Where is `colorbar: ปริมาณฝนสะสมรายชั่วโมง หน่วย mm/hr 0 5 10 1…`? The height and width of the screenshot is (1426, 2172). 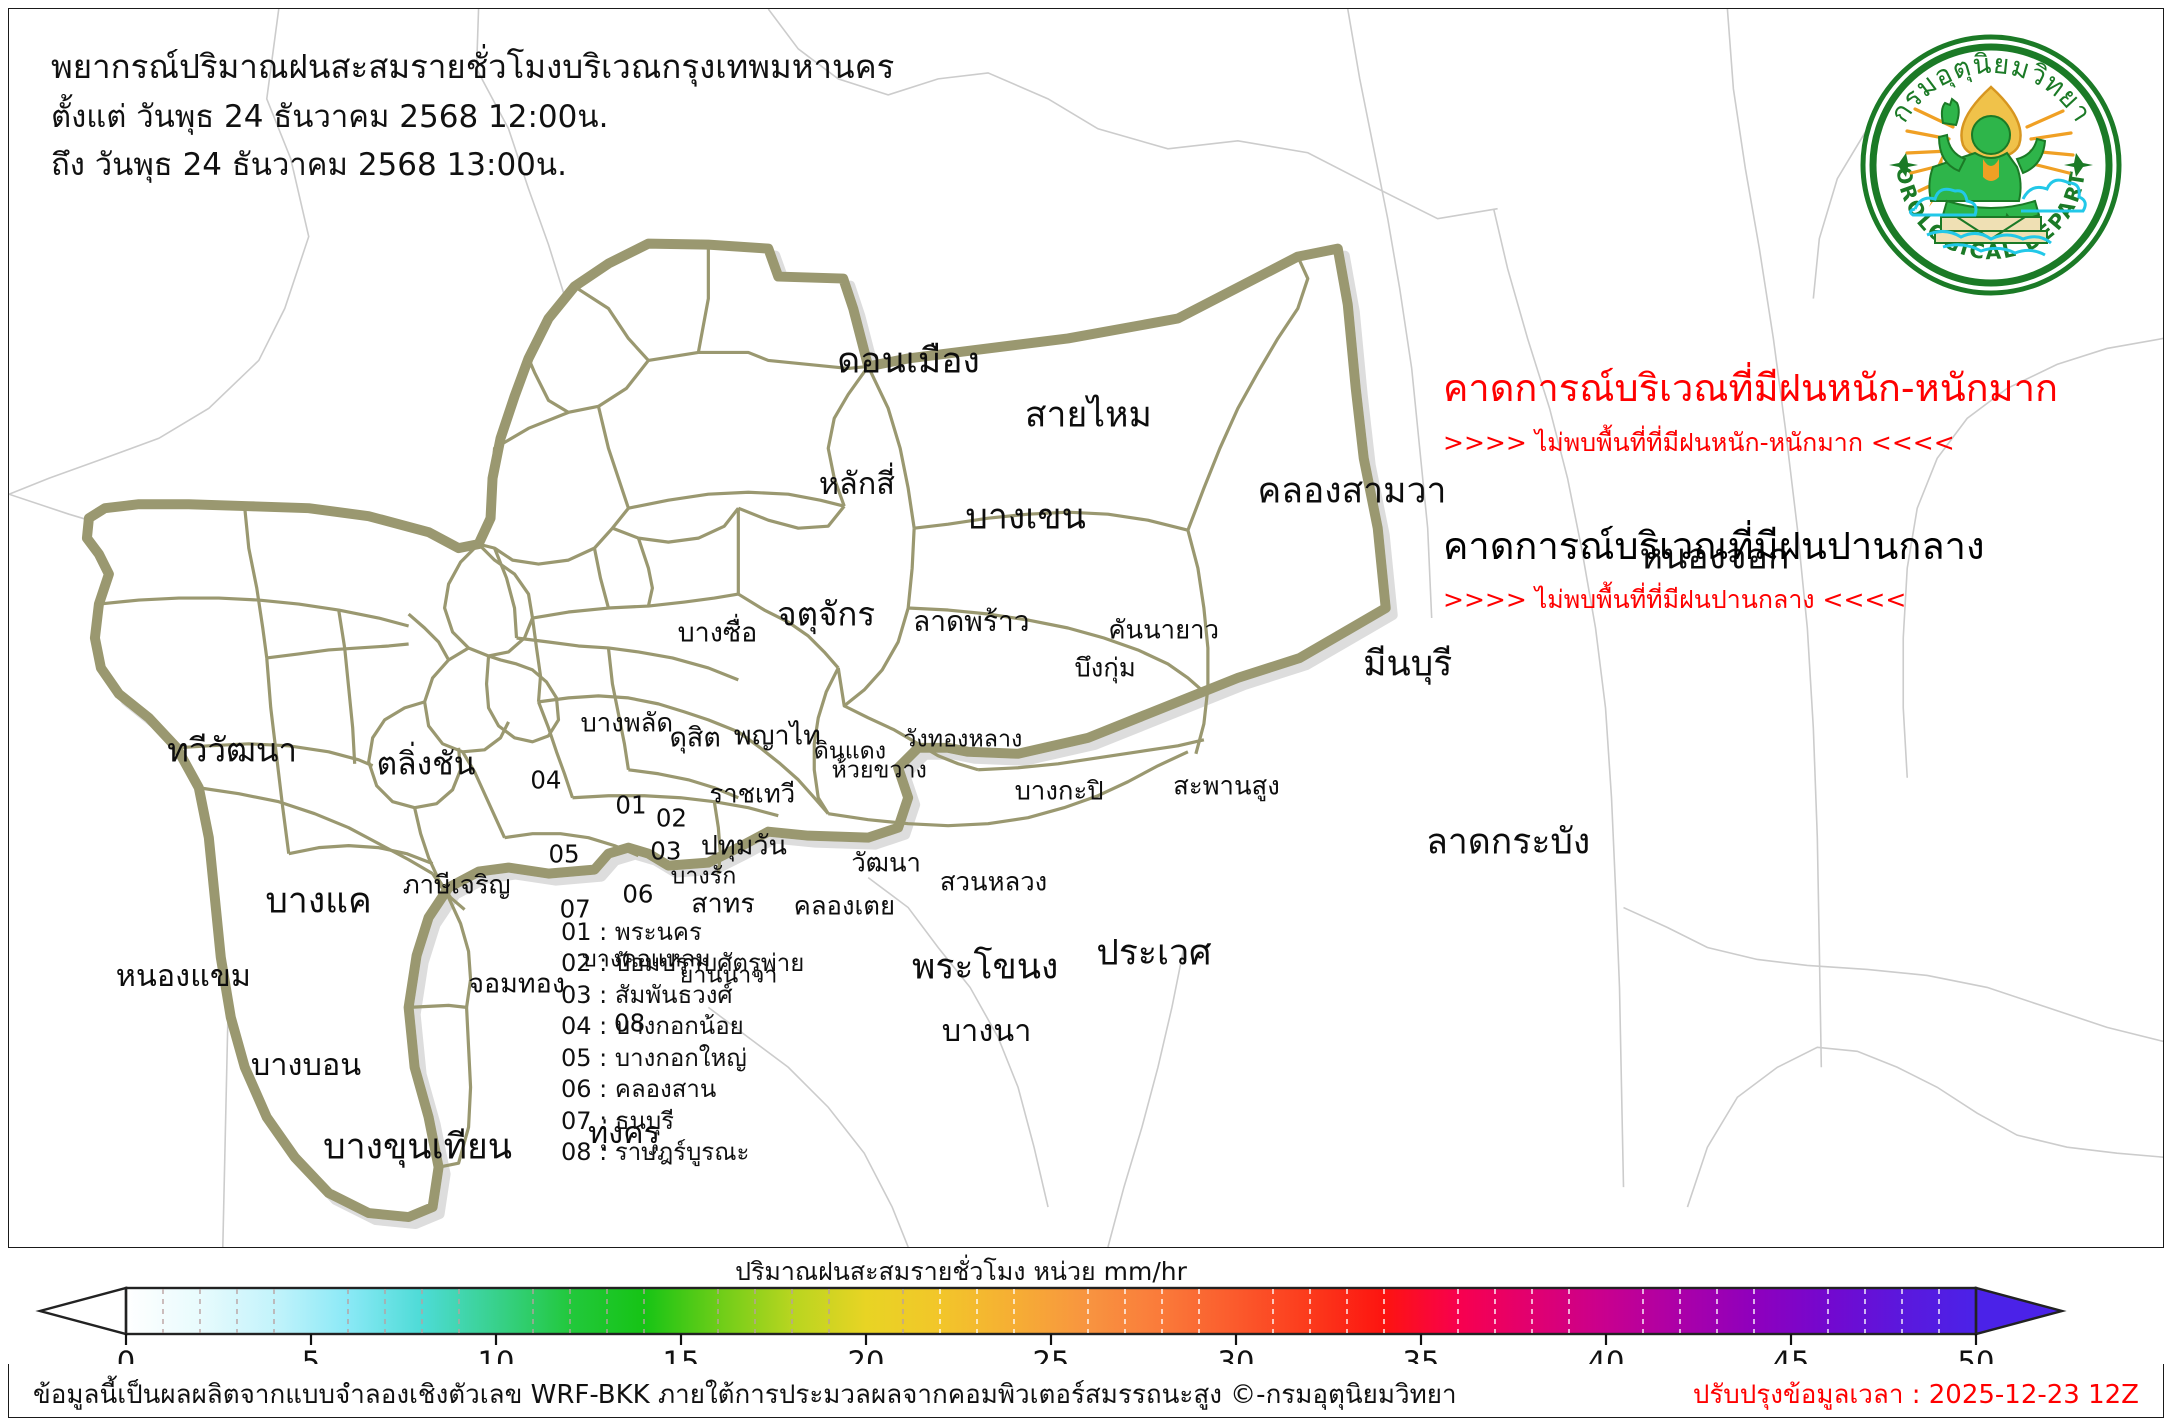
colorbar: ปริมาณฝนสะสมรายชั่วโมง หน่วย mm/hr 0 5 10 1… is located at coordinates (1086, 1311).